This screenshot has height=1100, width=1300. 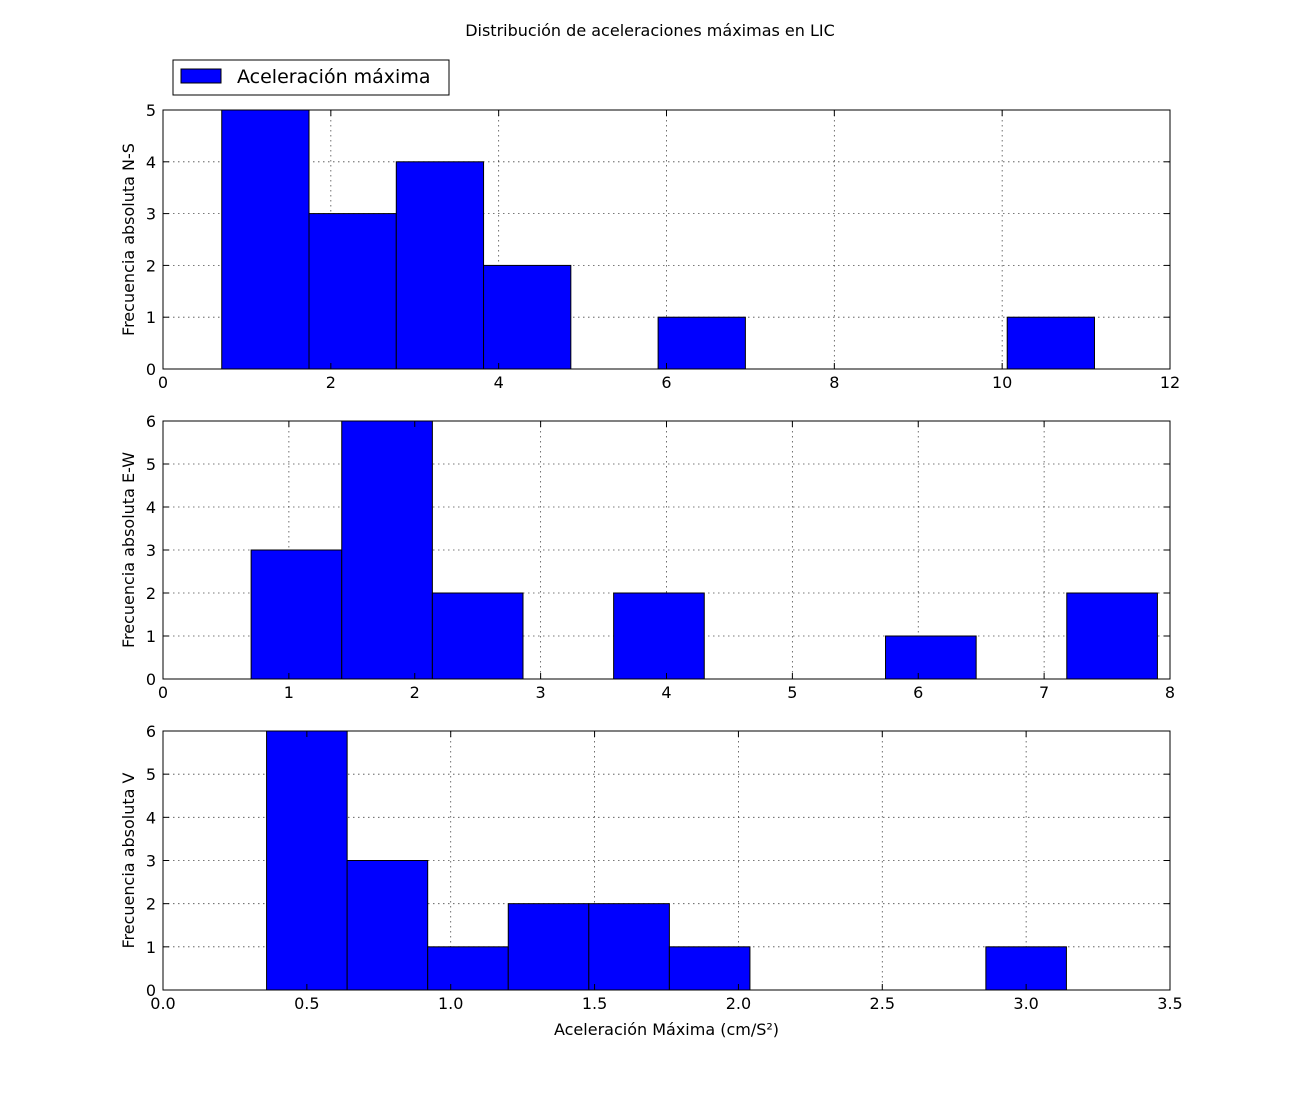 What do you see at coordinates (128, 550) in the screenshot?
I see `y-axis-title: Frecuencia absoluta E-W` at bounding box center [128, 550].